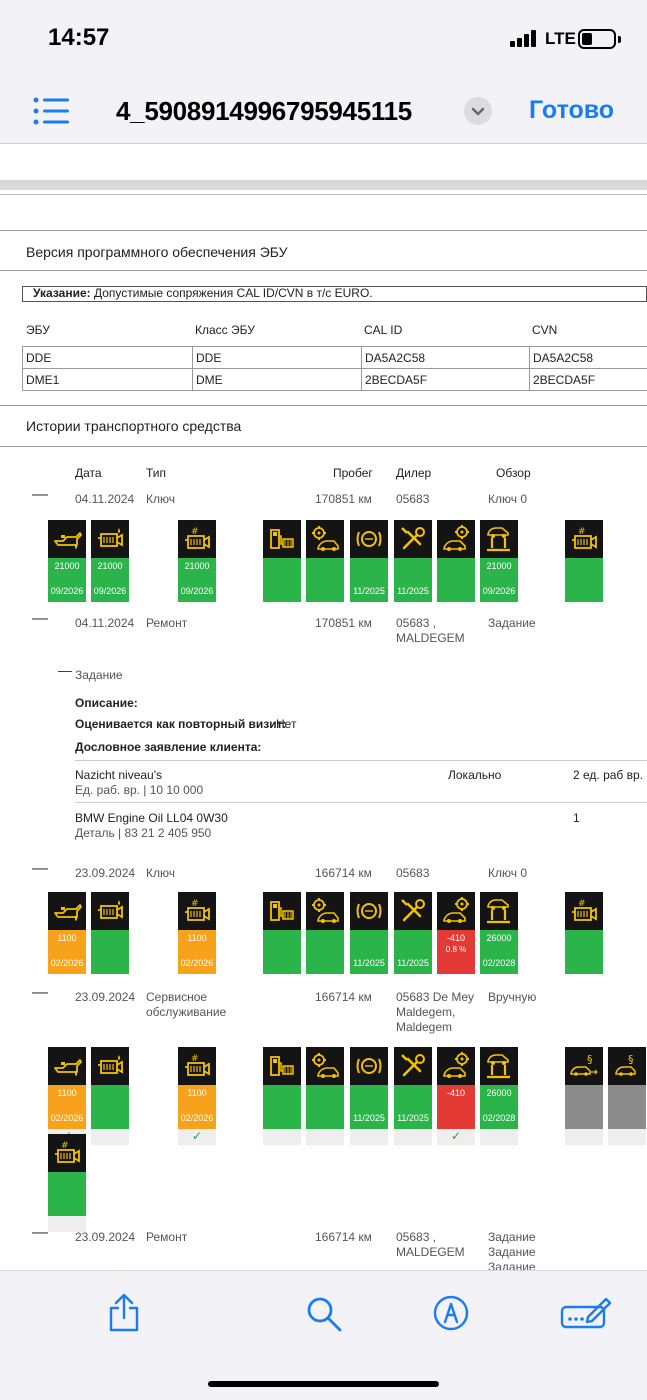 This screenshot has width=647, height=1400. I want to click on entry-type: Ключ, so click(160, 873).